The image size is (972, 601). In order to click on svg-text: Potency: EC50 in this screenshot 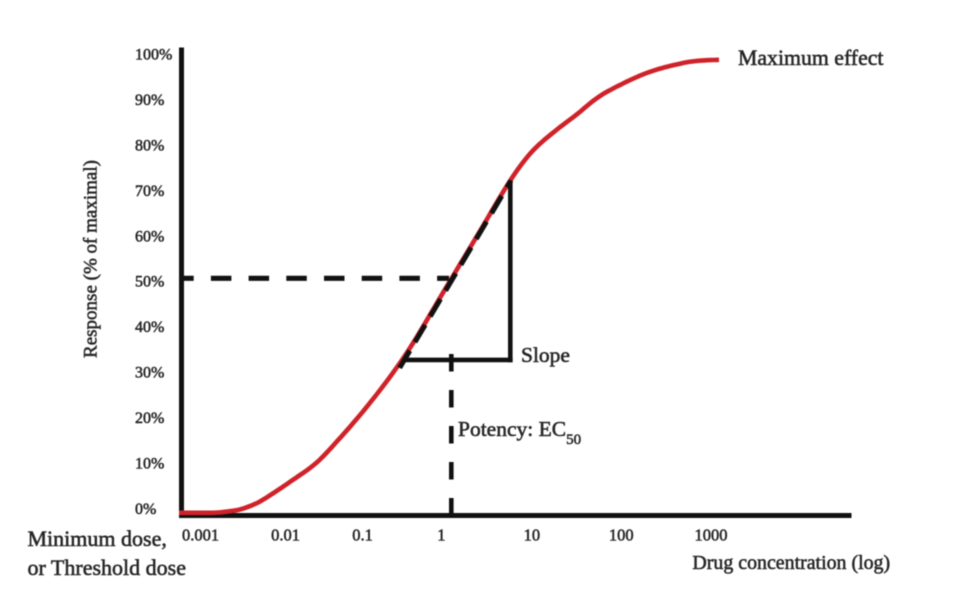, I will do `click(519, 432)`.